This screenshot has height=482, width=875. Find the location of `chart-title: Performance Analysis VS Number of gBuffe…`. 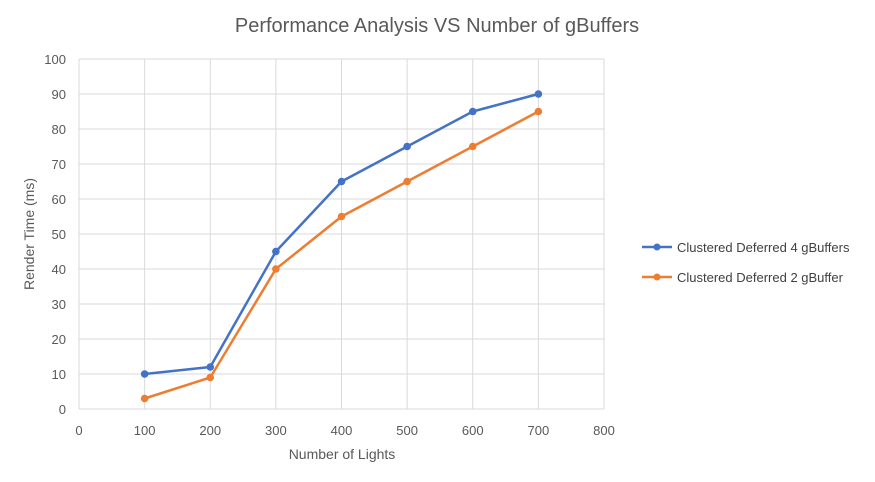

chart-title: Performance Analysis VS Number of gBuffe… is located at coordinates (437, 26).